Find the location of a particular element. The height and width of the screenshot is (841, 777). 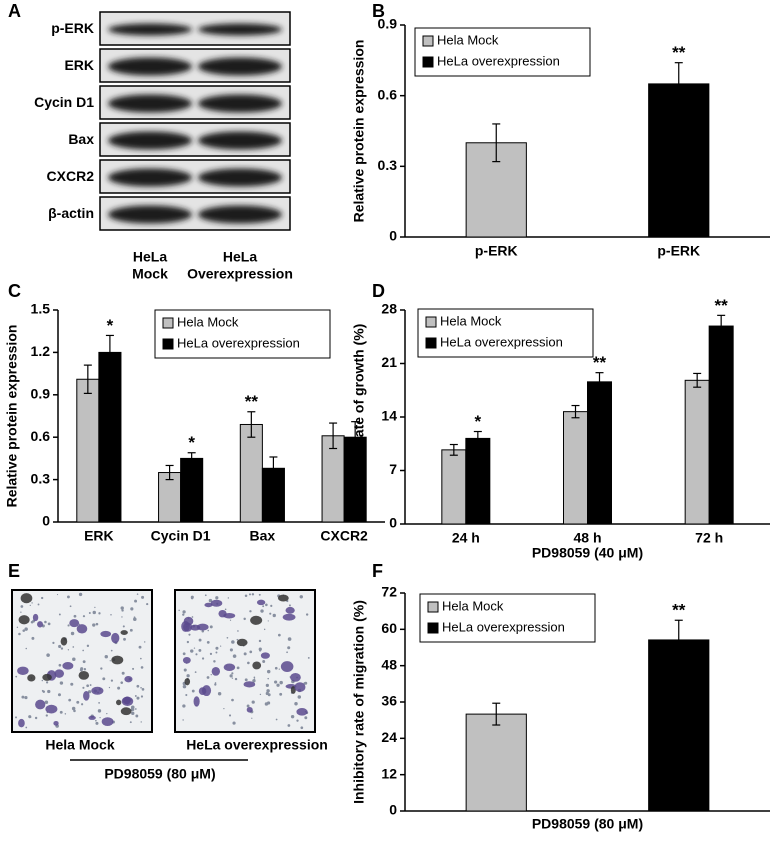

x-tick-label: p-ERK is located at coordinates (678, 251).